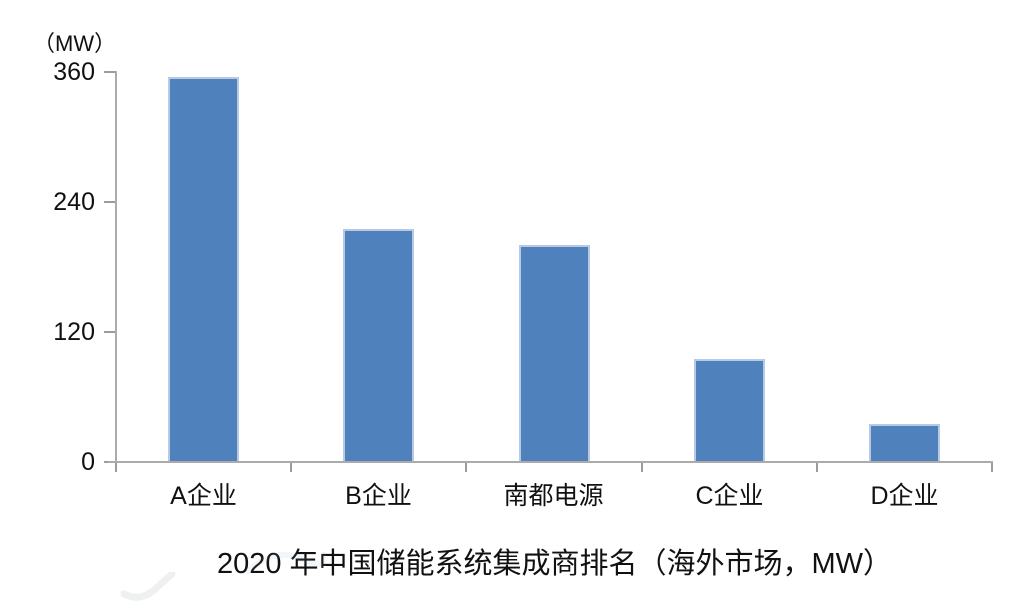 This screenshot has width=1030, height=605. Describe the element at coordinates (904, 496) in the screenshot. I see `x-category-label: D企业` at that location.